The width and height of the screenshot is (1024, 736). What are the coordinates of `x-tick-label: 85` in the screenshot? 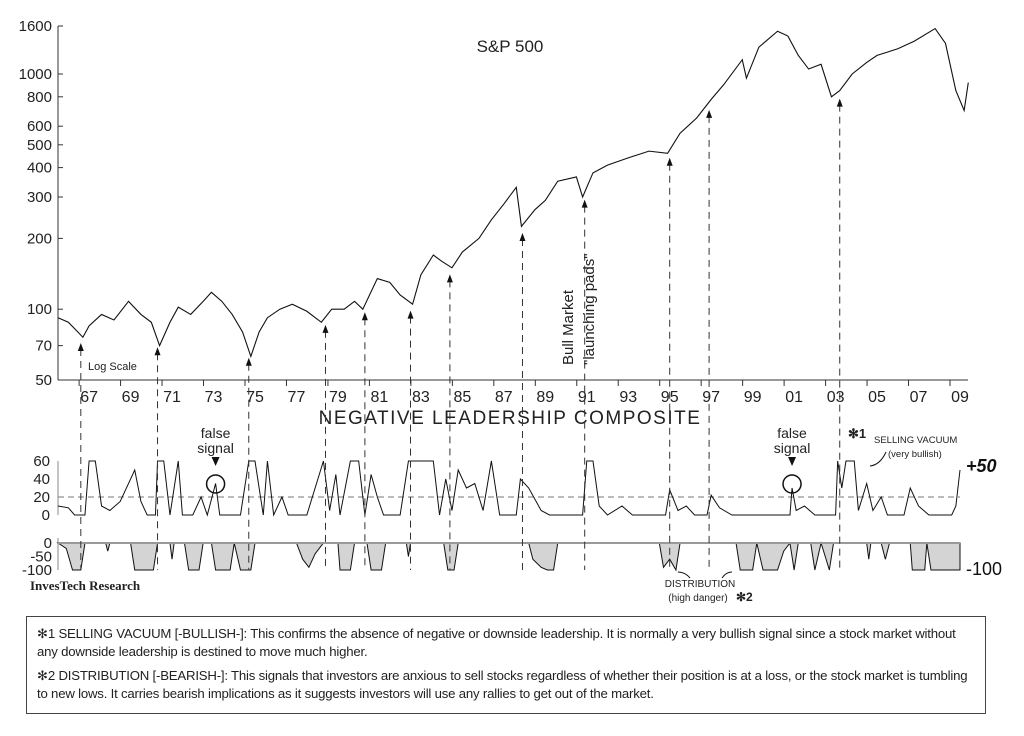 It's located at (462, 397).